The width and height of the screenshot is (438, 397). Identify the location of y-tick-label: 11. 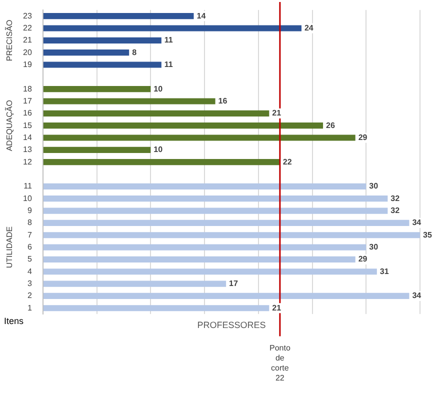
(28, 186).